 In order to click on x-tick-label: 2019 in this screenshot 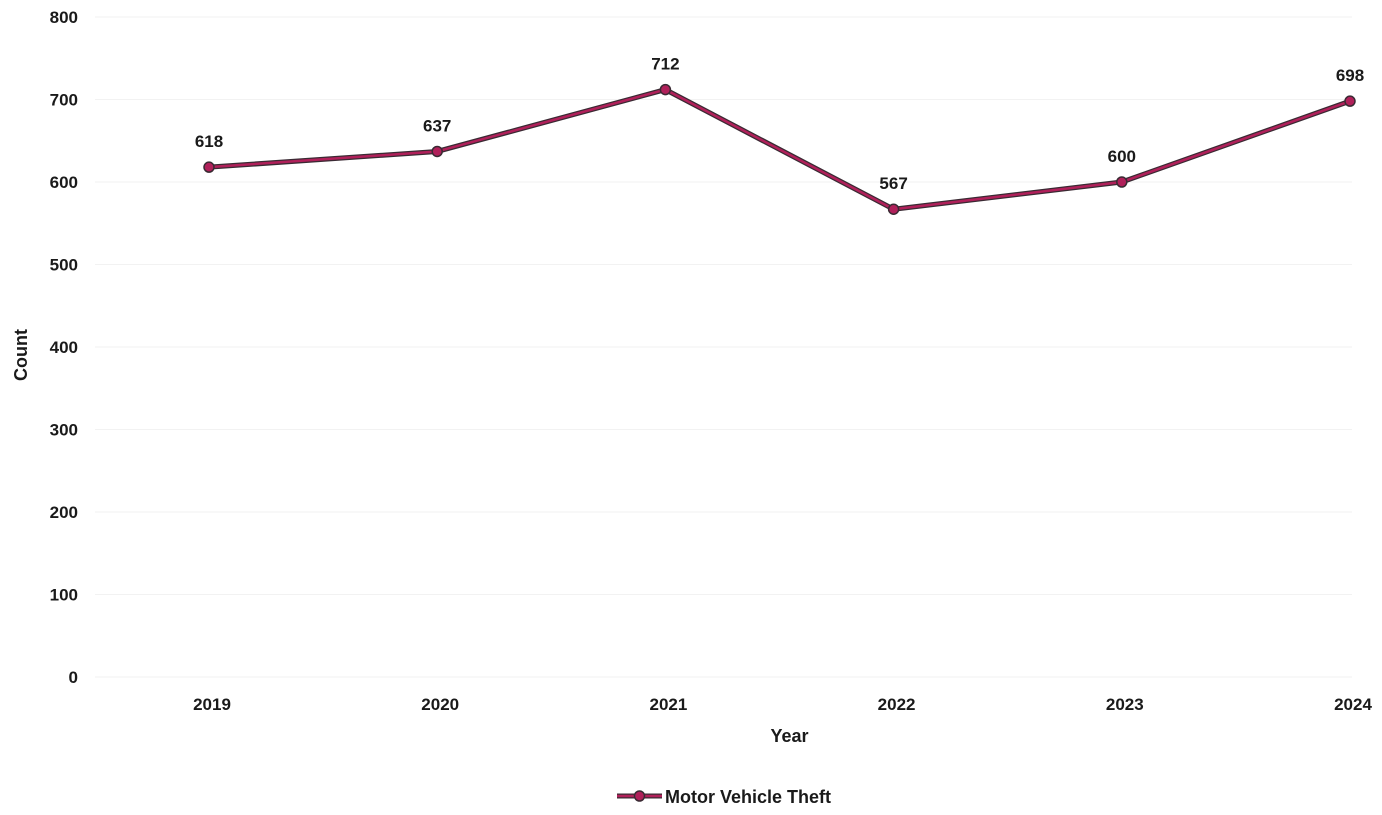, I will do `click(212, 704)`.